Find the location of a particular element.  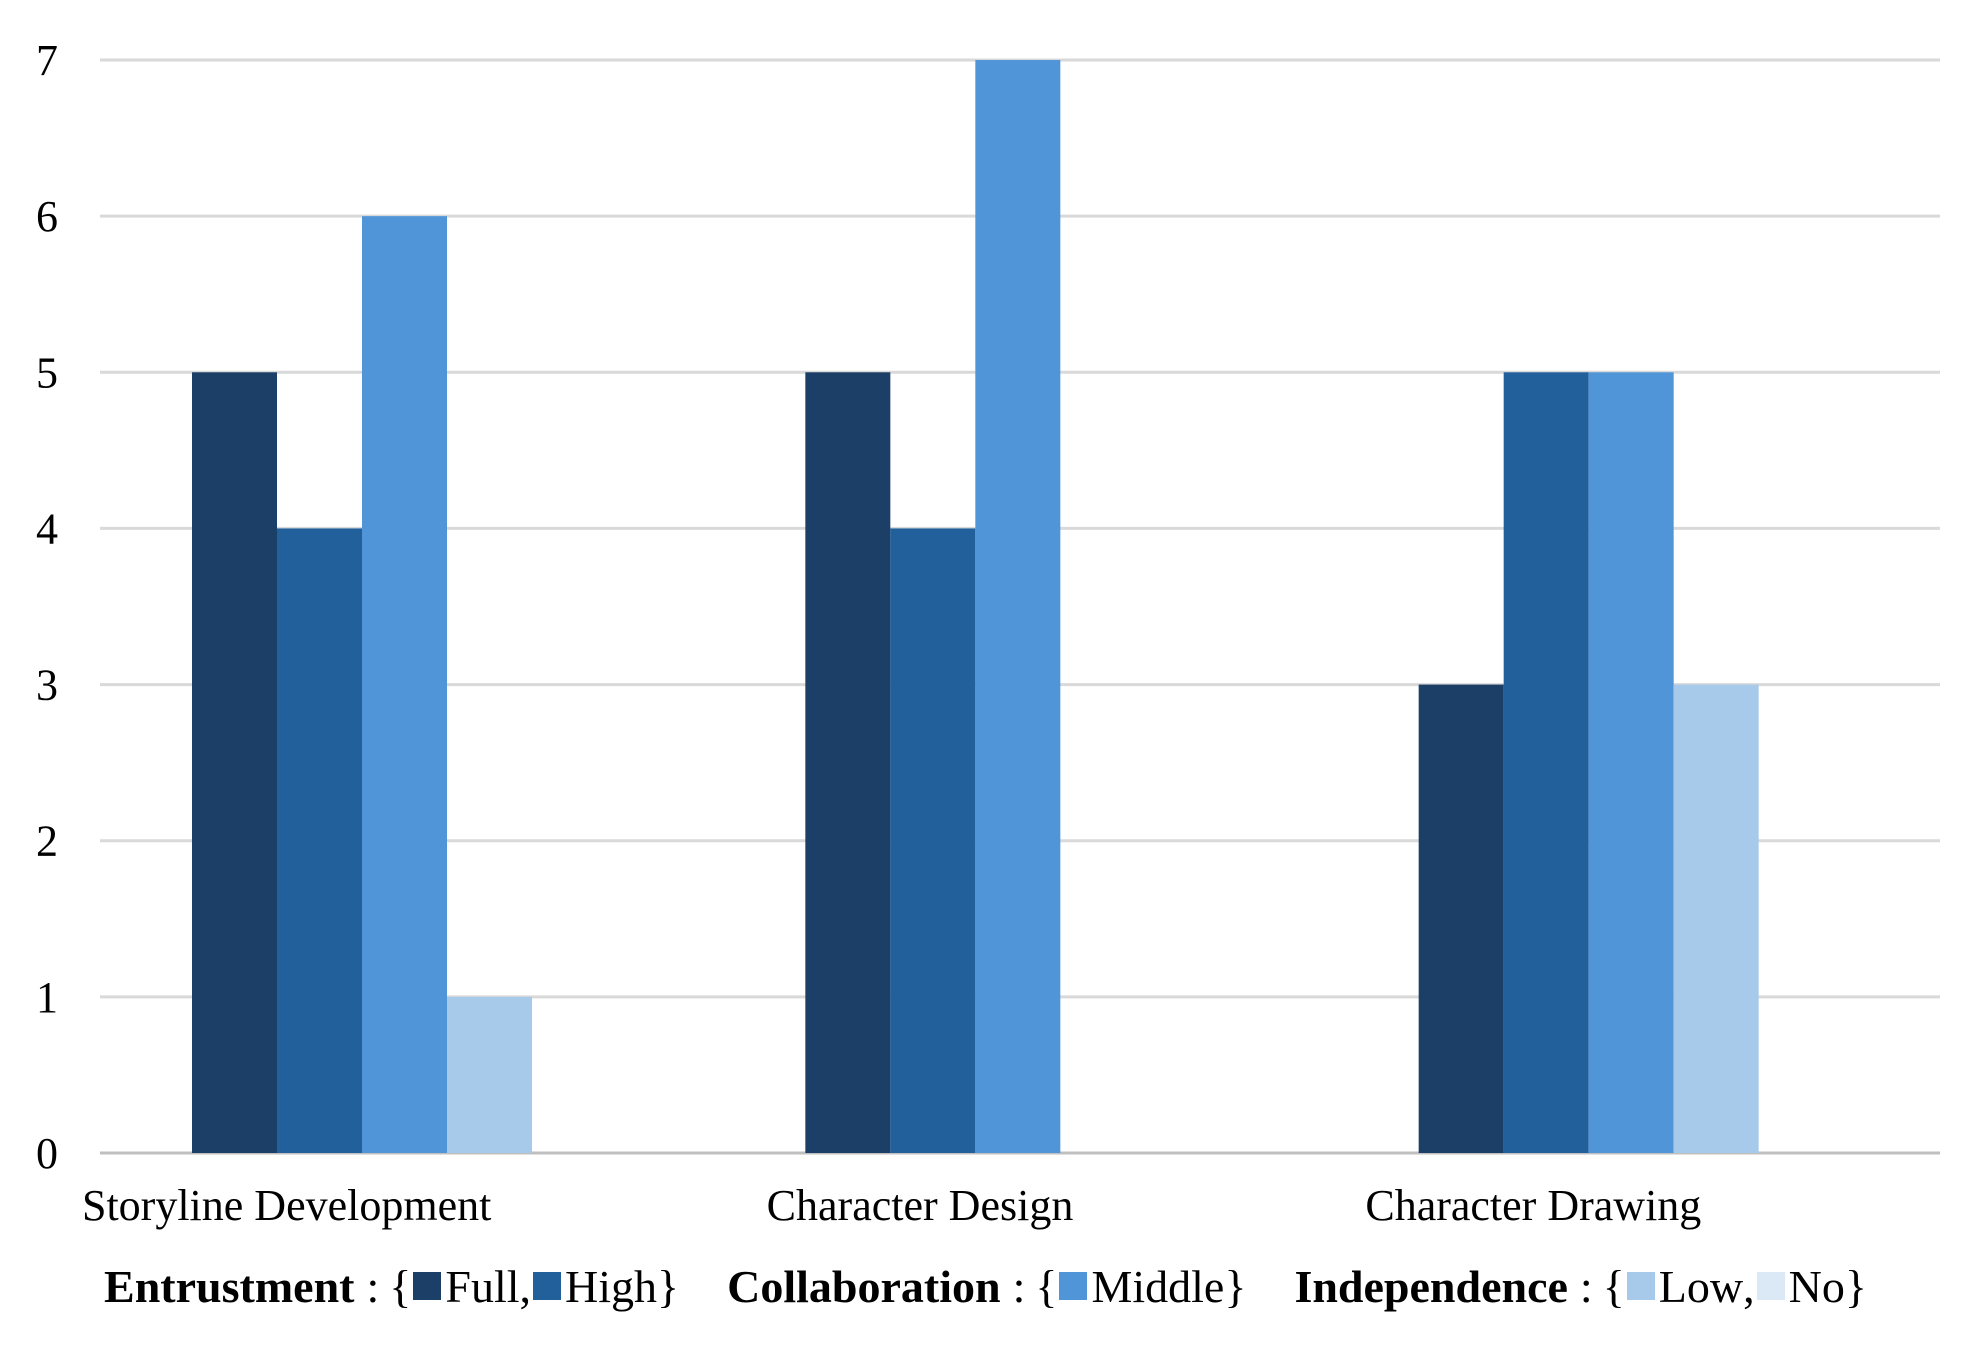

legend-group-entrustment: Entrustment : { Full, High } is located at coordinates (391, 1286).